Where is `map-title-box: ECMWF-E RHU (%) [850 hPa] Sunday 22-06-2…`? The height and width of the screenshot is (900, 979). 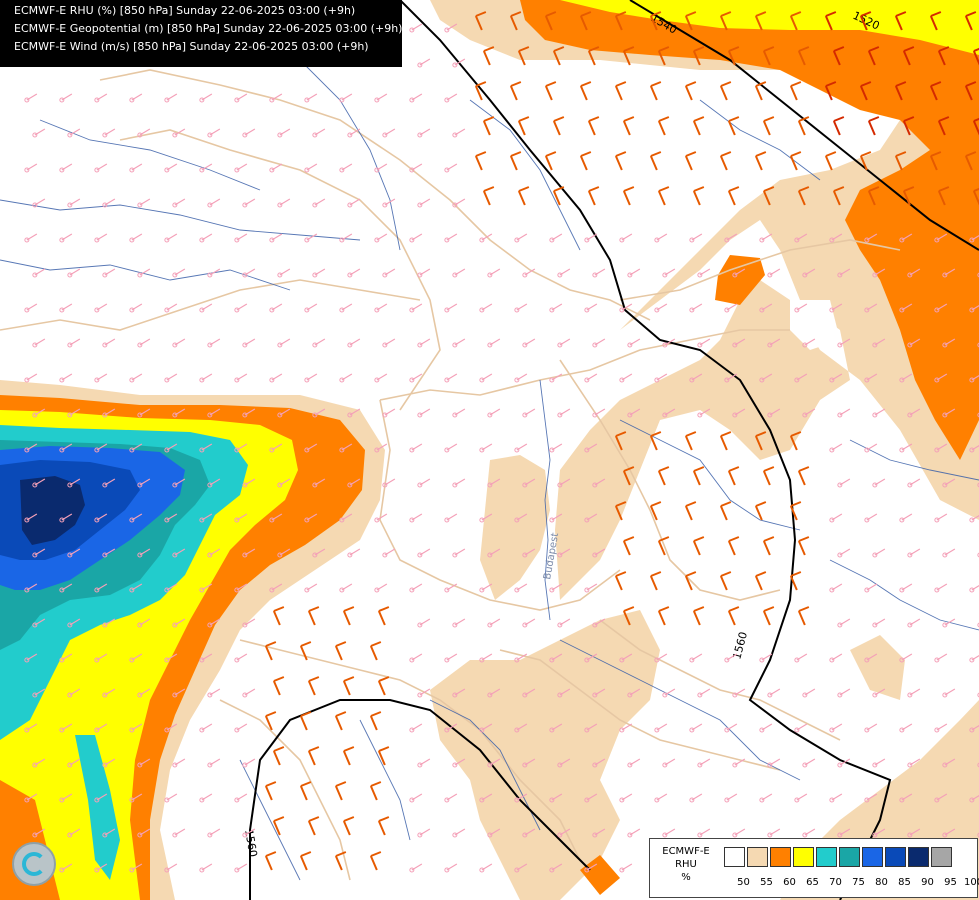 map-title-box: ECMWF-E RHU (%) [850 hPa] Sunday 22-06-2… is located at coordinates (201, 33).